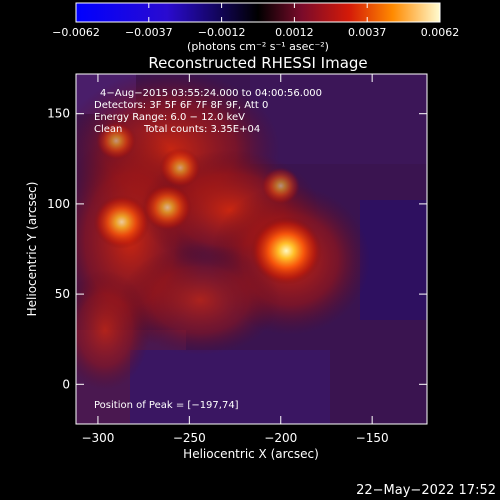 The image size is (500, 500). What do you see at coordinates (108, 129) in the screenshot?
I see `annotation-algorithm: Clean` at bounding box center [108, 129].